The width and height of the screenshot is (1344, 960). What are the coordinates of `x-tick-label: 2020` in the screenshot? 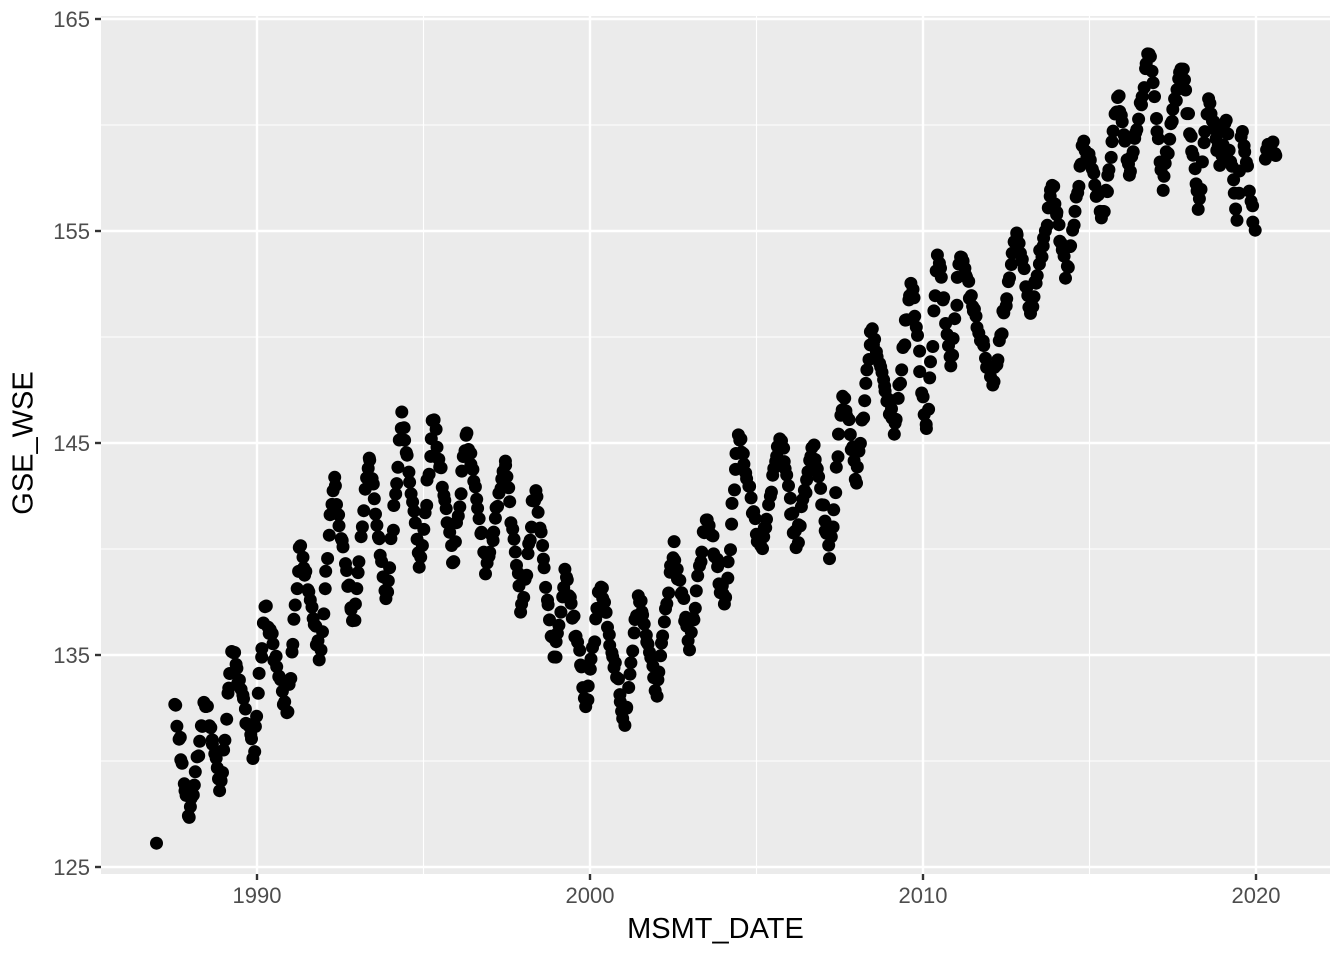 It's located at (1256, 895).